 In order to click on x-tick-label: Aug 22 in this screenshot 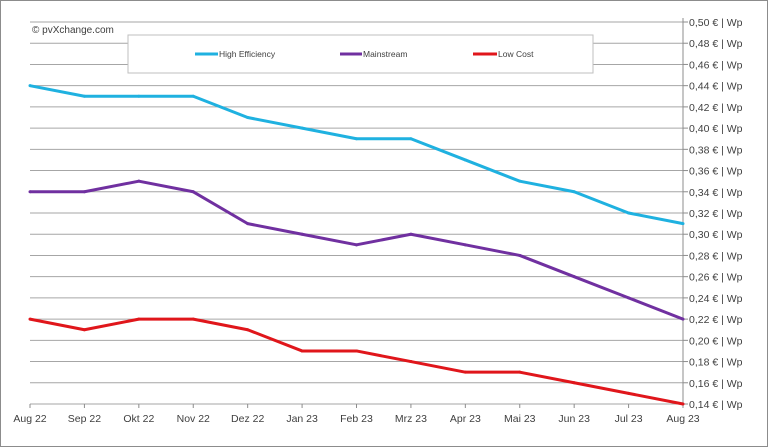, I will do `click(29, 419)`.